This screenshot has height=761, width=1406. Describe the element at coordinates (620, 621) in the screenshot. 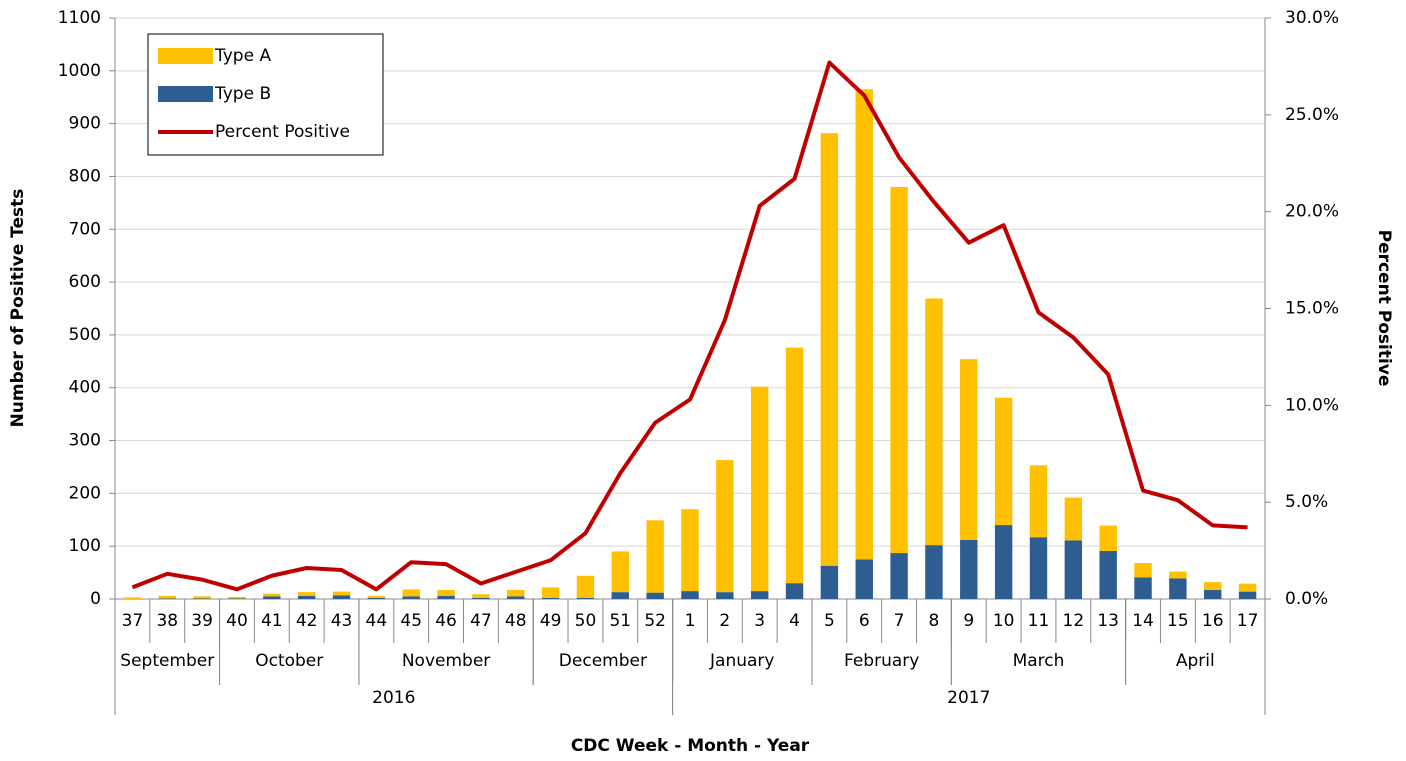

I see `x-tick-label: 51` at that location.